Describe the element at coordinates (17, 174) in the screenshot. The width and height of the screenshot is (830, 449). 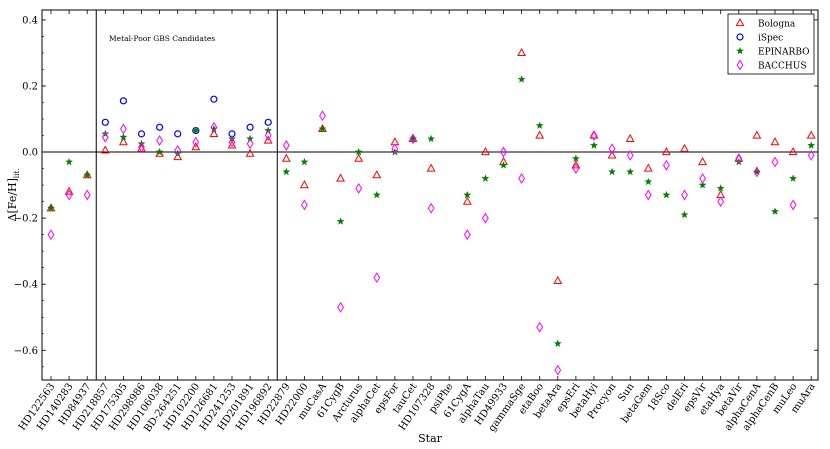
I see `y-axis-label-subscript: lit.` at that location.